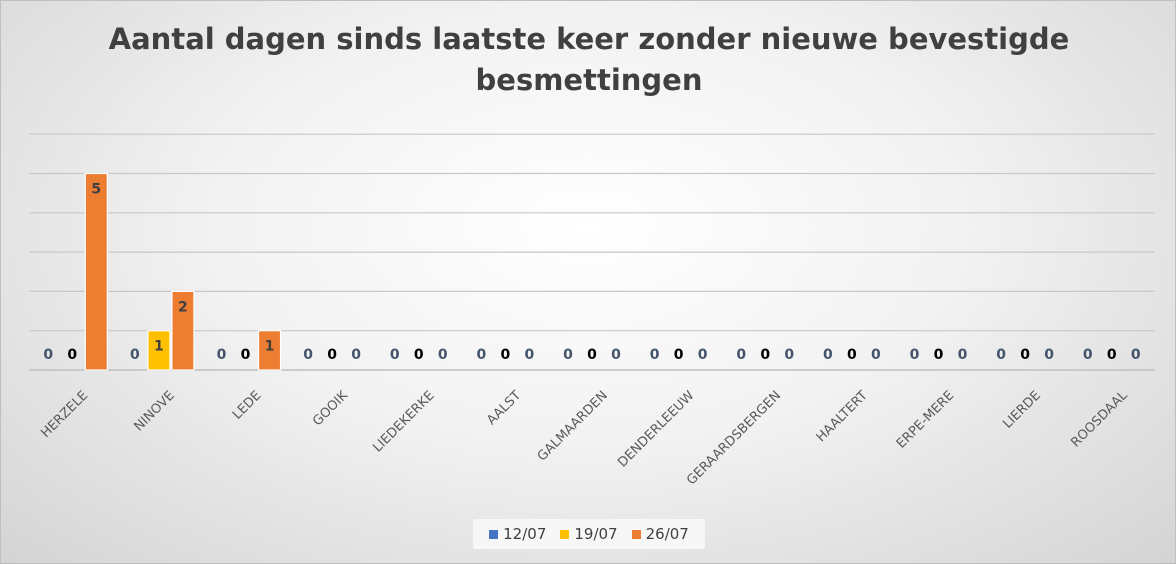  What do you see at coordinates (247, 405) in the screenshot?
I see `category-label: LEDE` at bounding box center [247, 405].